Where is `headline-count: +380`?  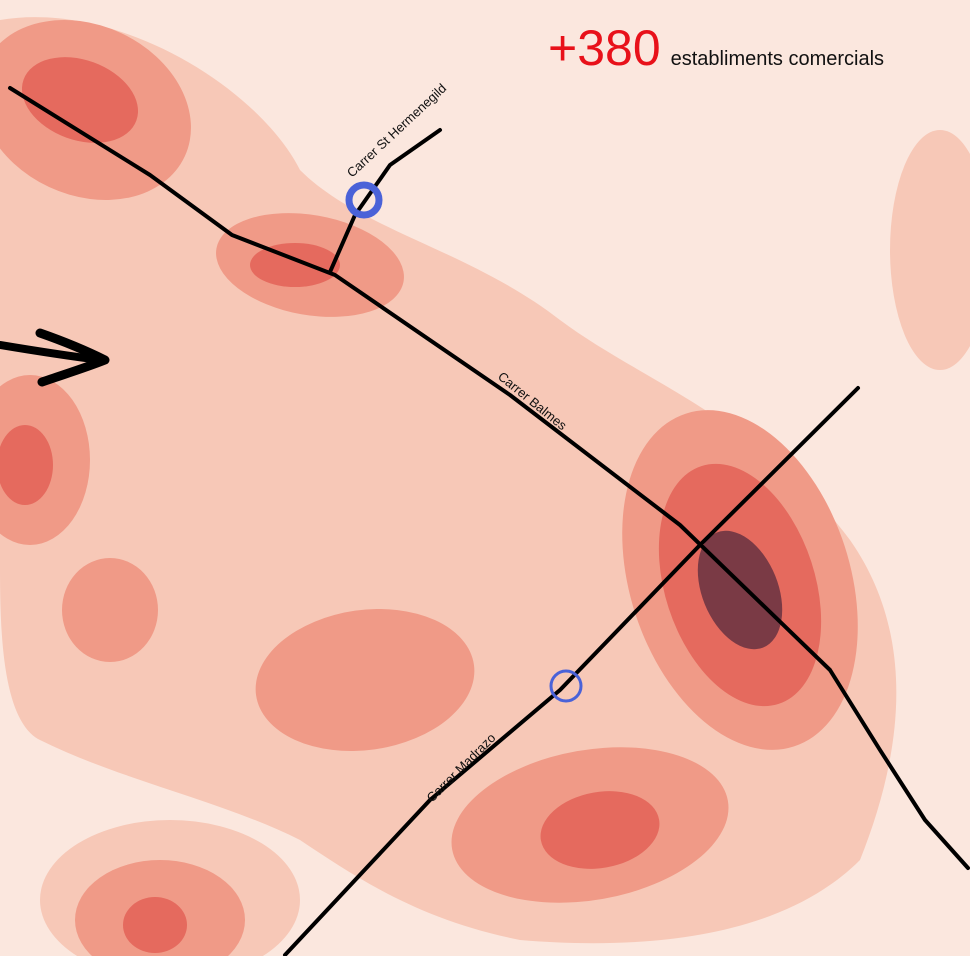 headline-count: +380 is located at coordinates (604, 48).